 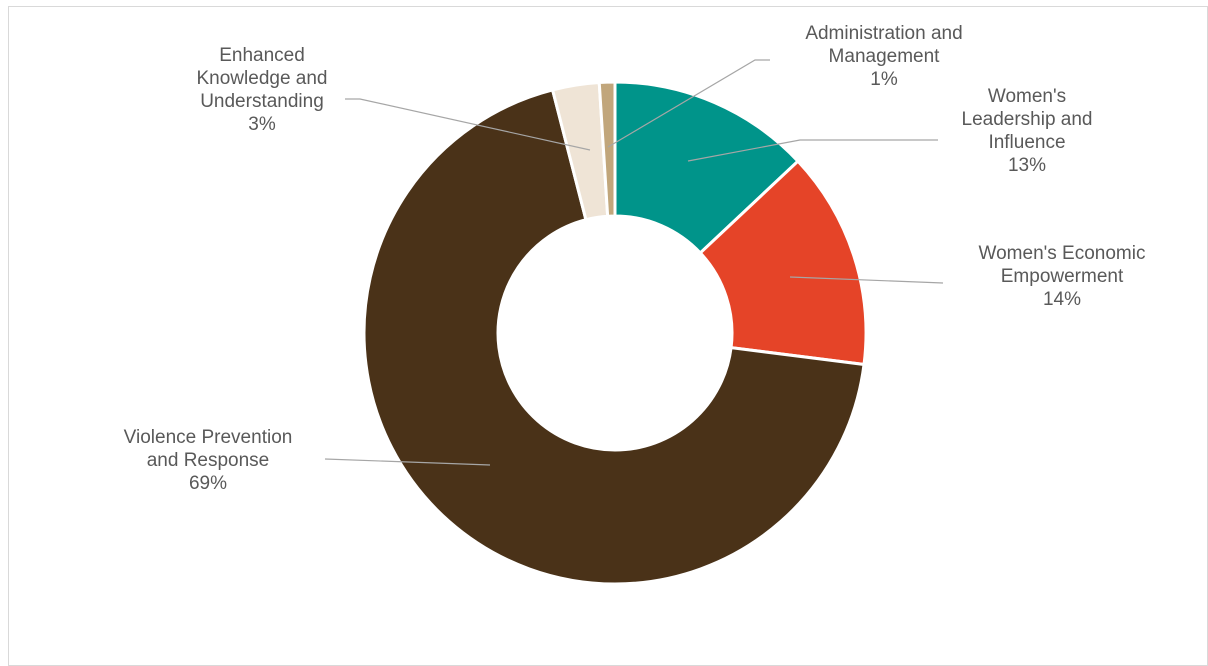 I want to click on data-label-5: Administration and Management 1%, so click(x=883, y=56).